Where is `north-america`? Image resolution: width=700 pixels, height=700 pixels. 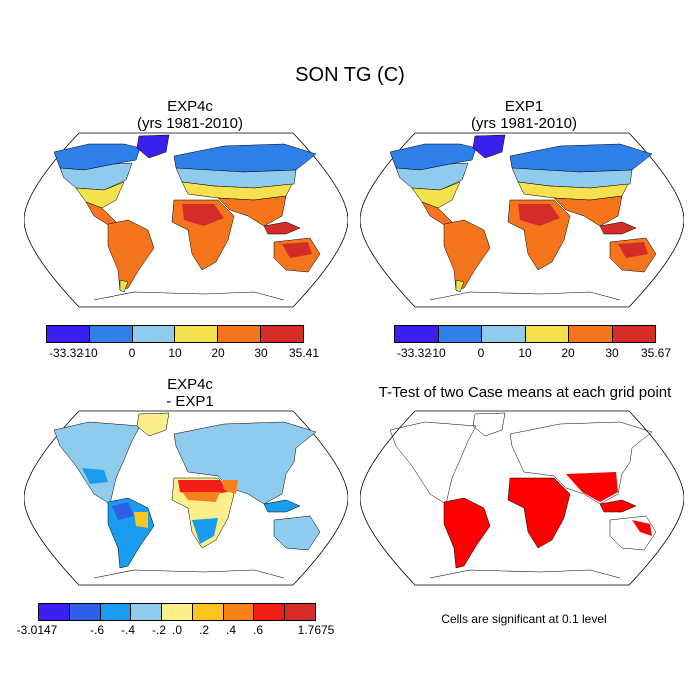 north-america is located at coordinates (97, 463).